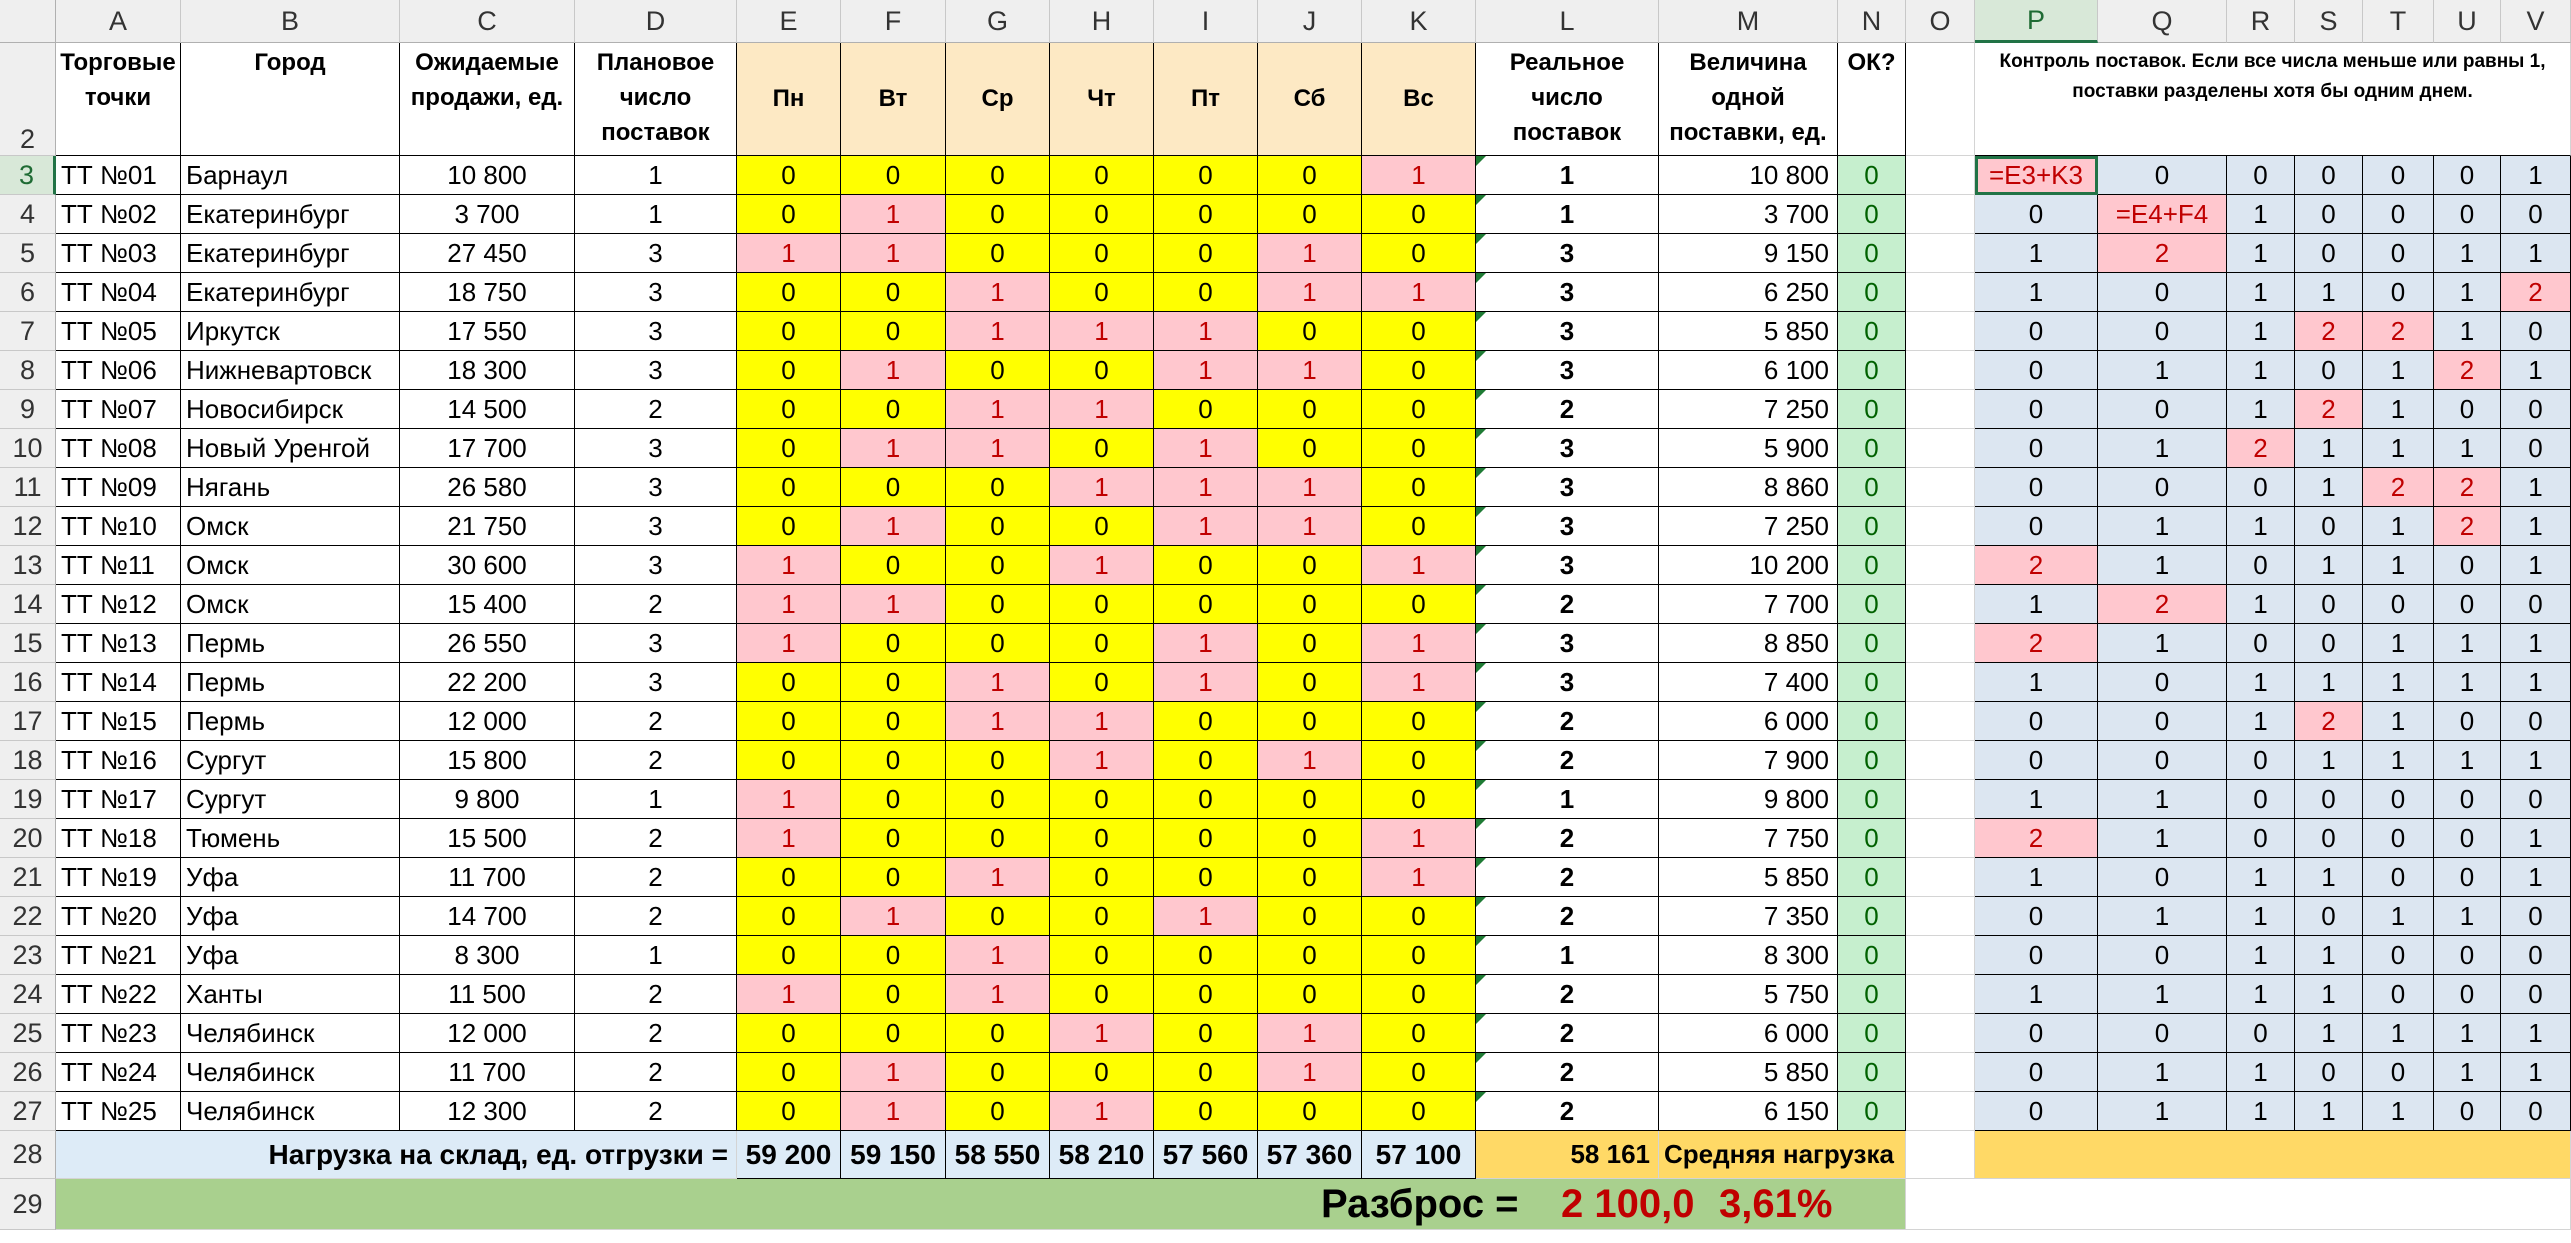  Describe the element at coordinates (1567, 487) in the screenshot. I see `cell-real: 3` at that location.